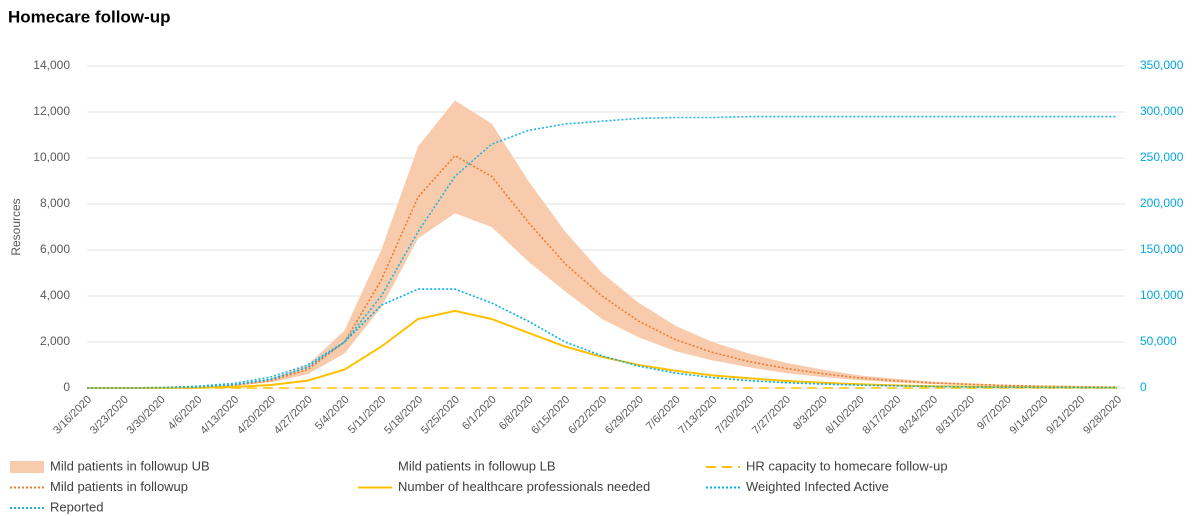 The image size is (1196, 516). I want to click on y-tick-label: 0, so click(66, 387).